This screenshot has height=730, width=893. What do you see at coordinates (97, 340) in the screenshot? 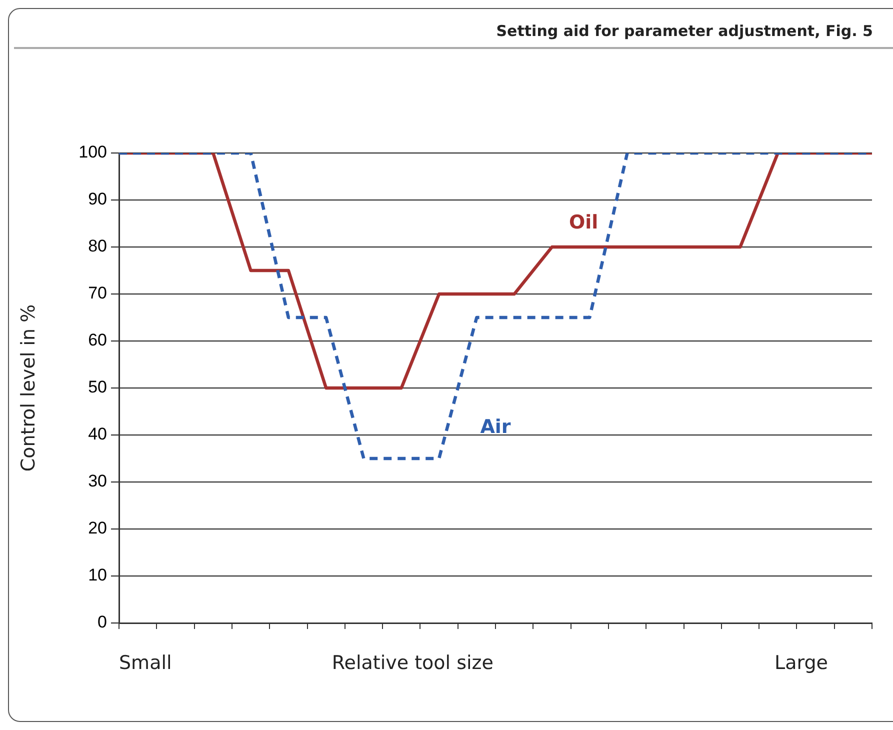
I see `y-tick-label: 60` at bounding box center [97, 340].